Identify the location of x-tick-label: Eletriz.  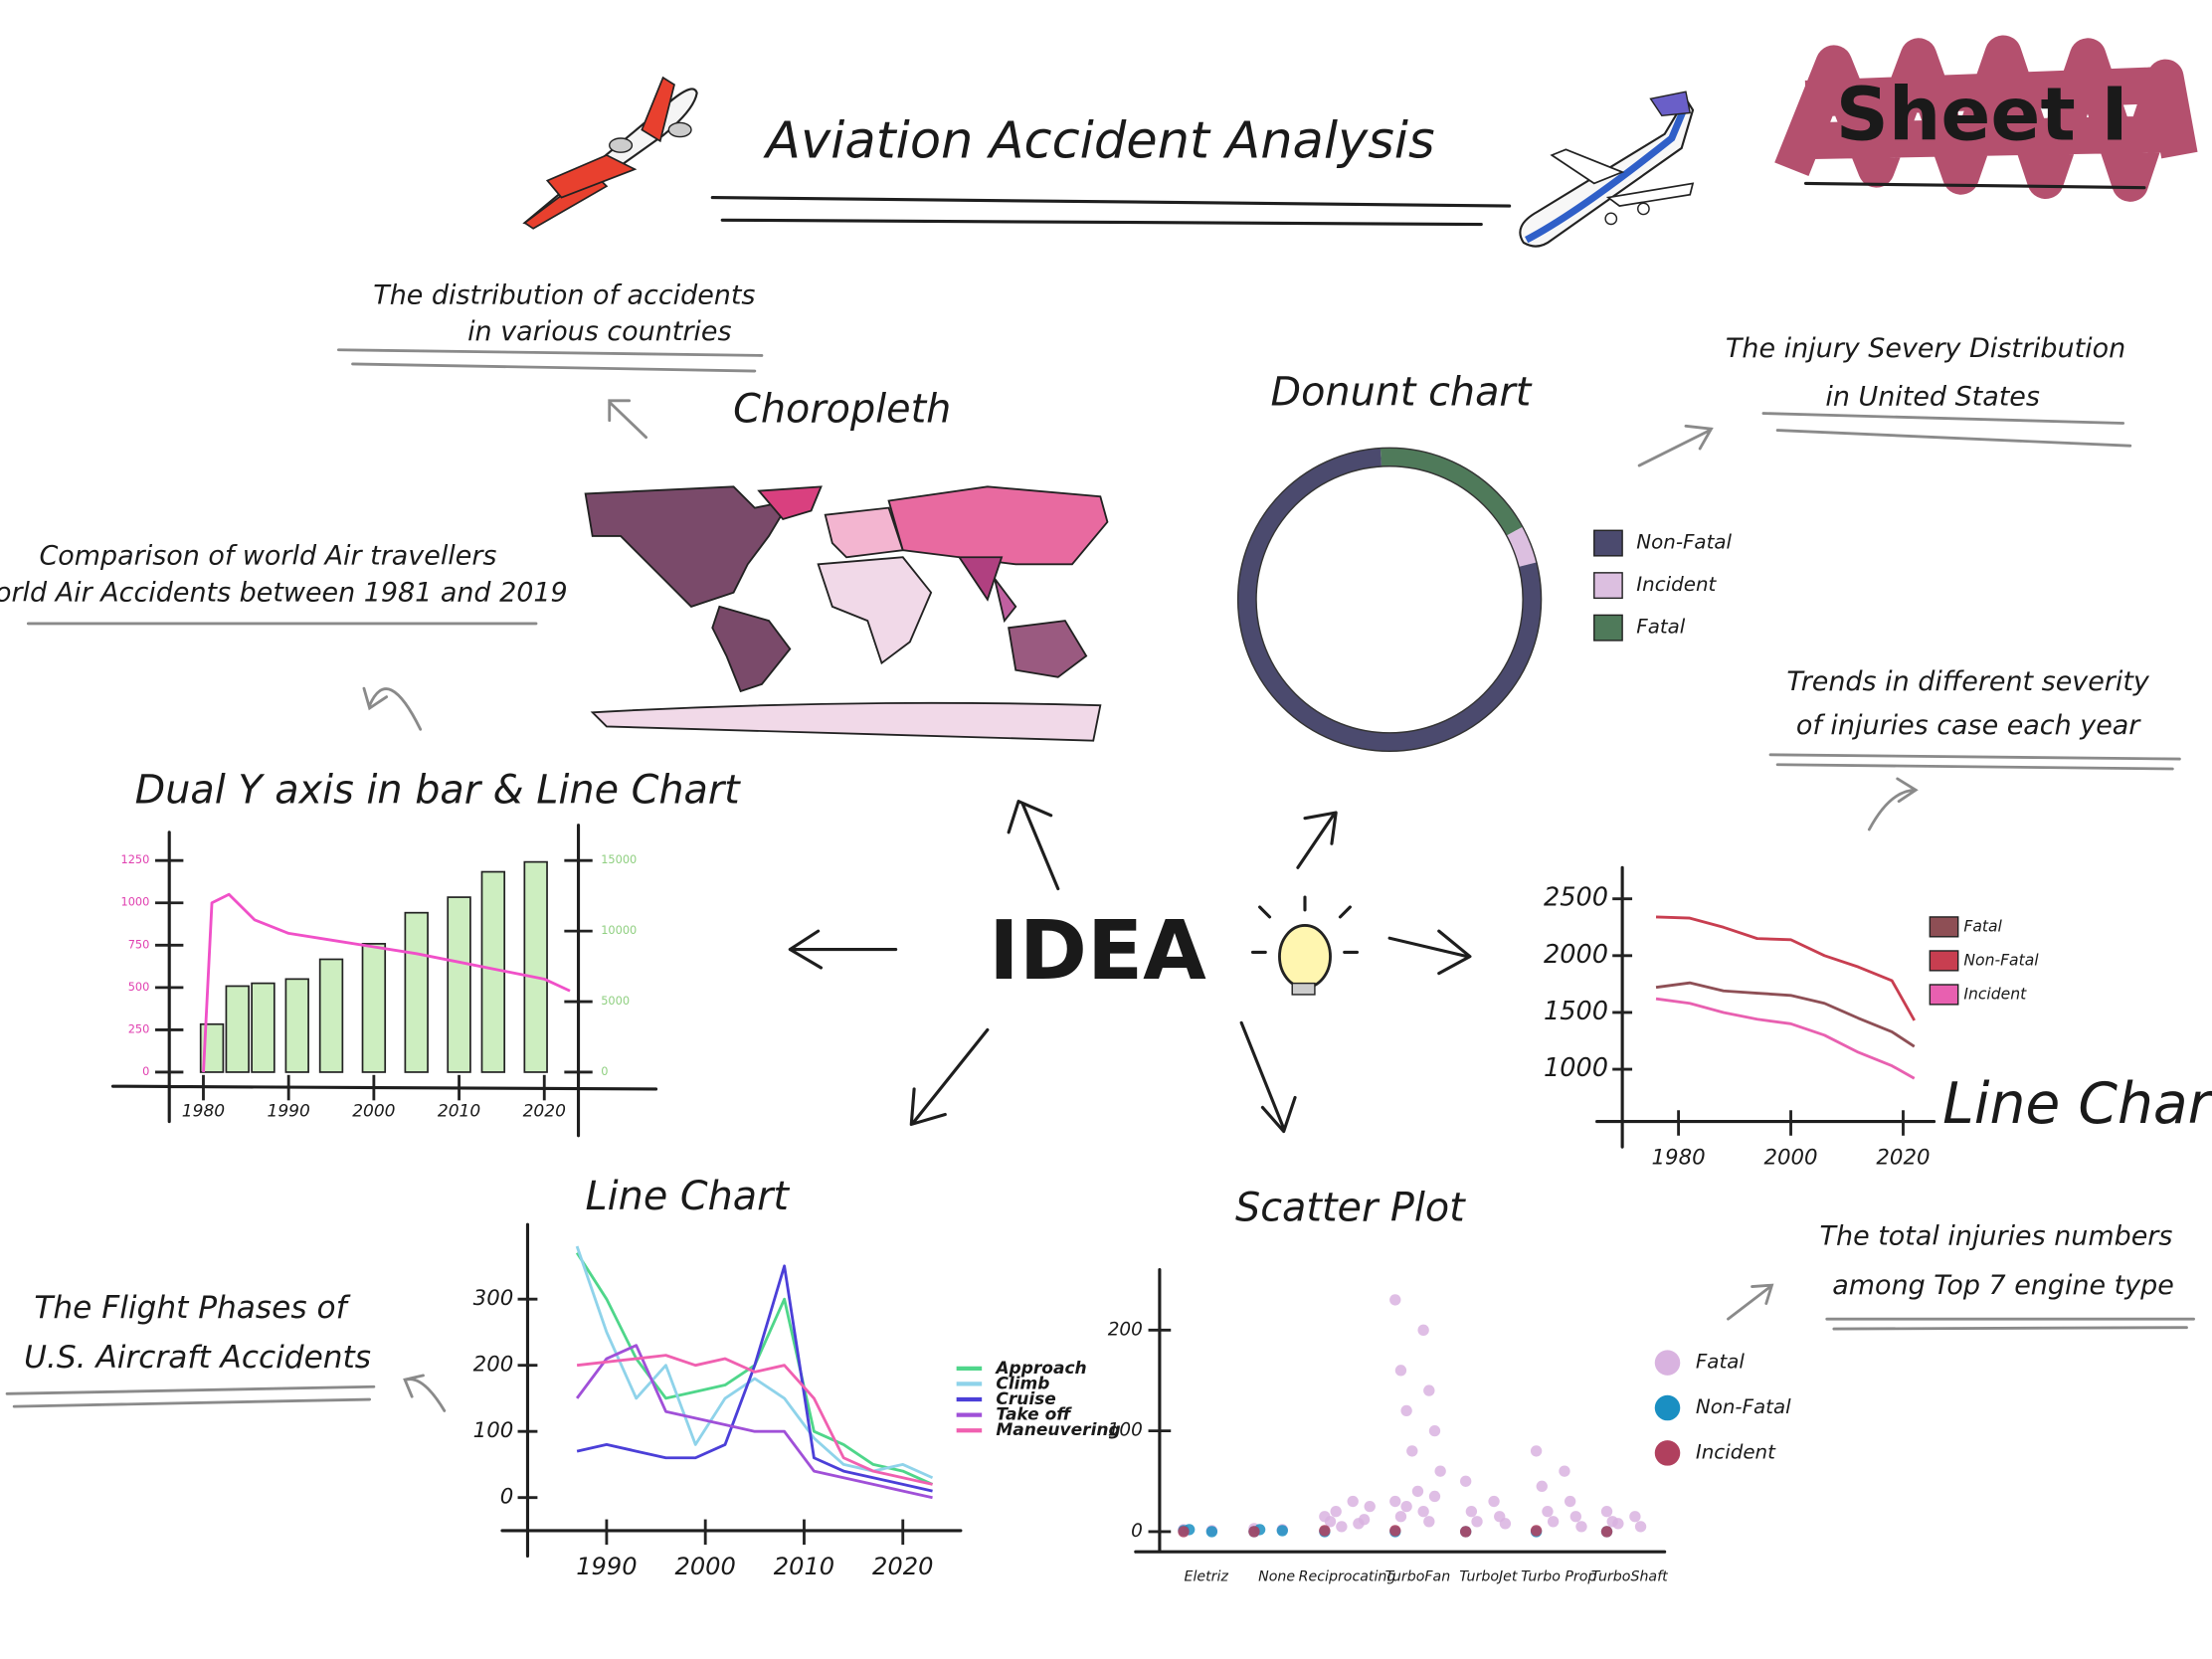
(1207, 1577).